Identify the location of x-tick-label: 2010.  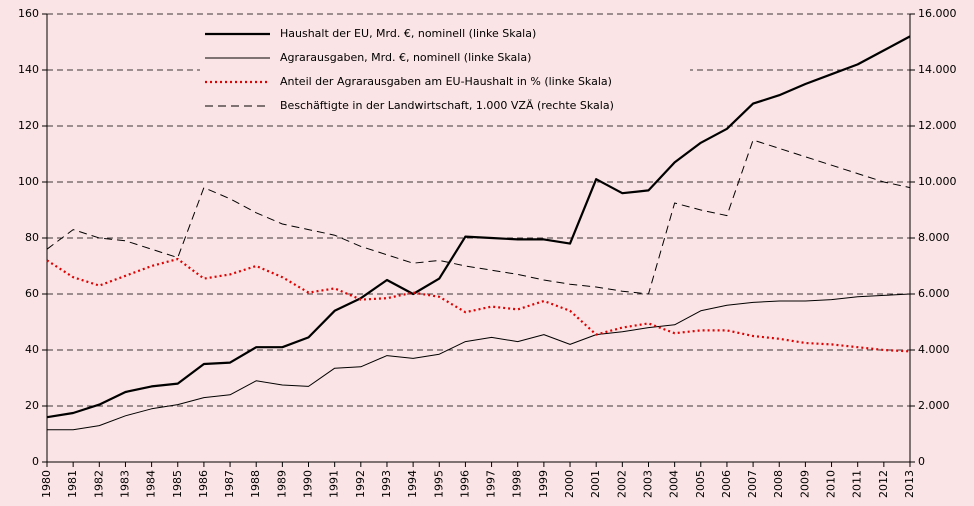
(831, 484).